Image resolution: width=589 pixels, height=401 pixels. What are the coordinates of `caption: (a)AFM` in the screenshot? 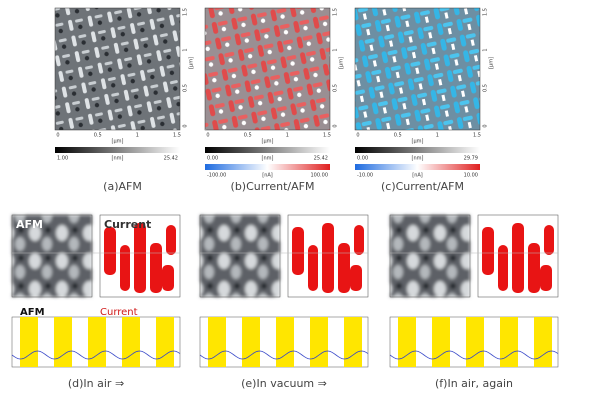 It's located at (122, 186).